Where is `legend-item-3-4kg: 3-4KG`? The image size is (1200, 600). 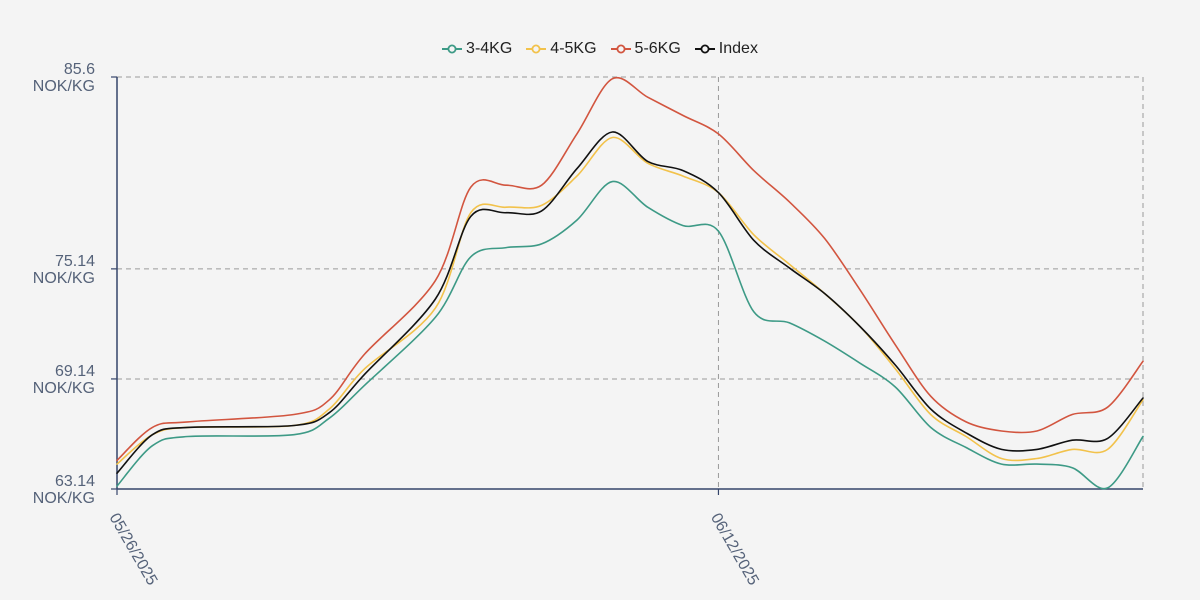 legend-item-3-4kg: 3-4KG is located at coordinates (477, 49).